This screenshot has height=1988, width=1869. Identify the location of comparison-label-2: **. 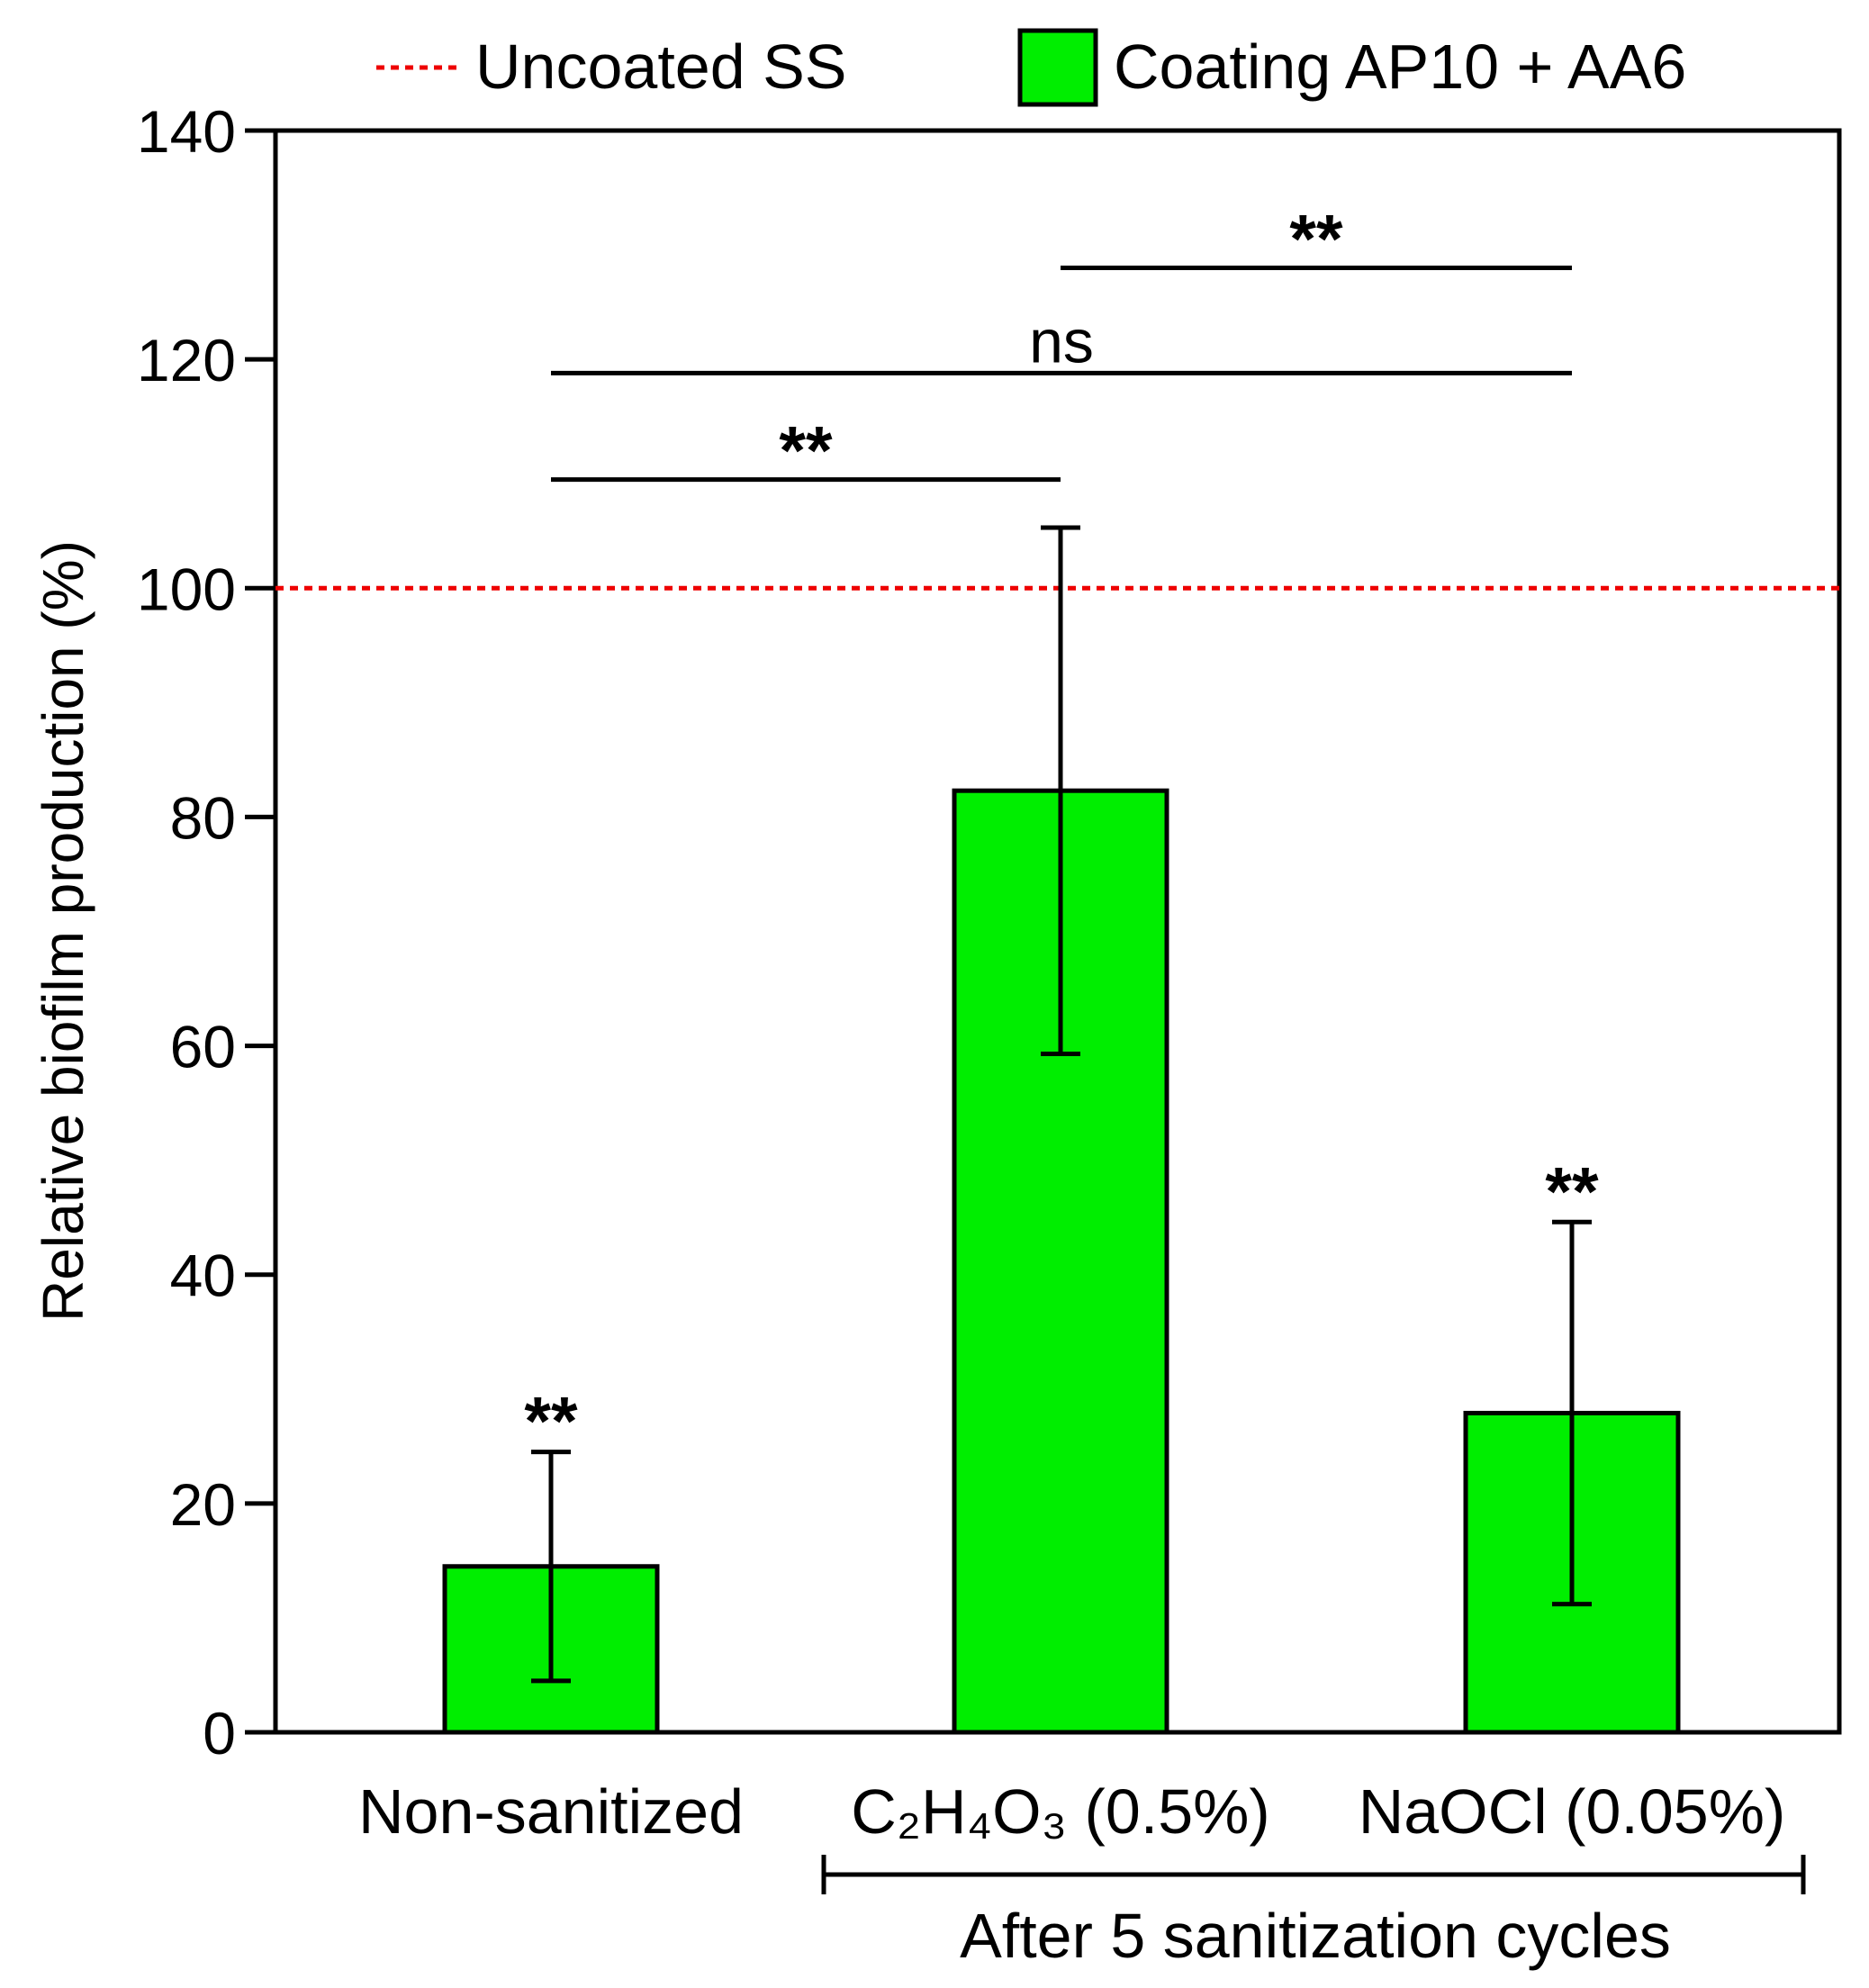
(1316, 239).